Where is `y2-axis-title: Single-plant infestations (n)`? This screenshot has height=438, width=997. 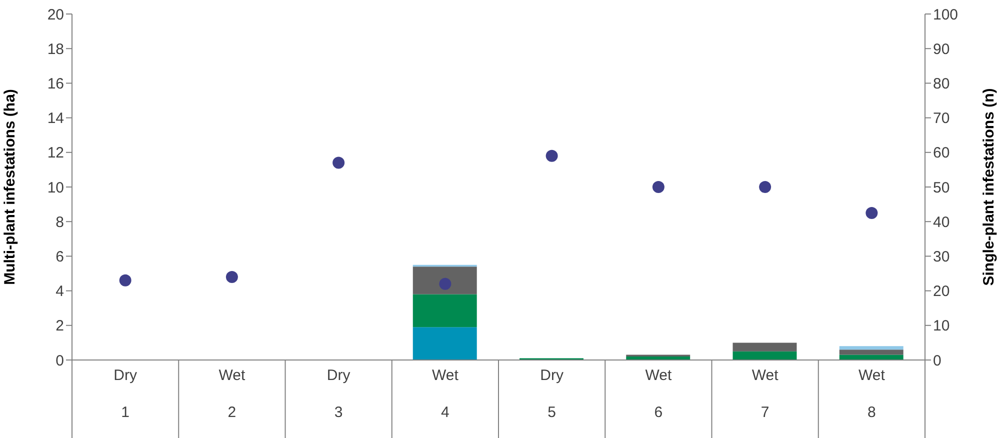 y2-axis-title: Single-plant infestations (n) is located at coordinates (988, 187).